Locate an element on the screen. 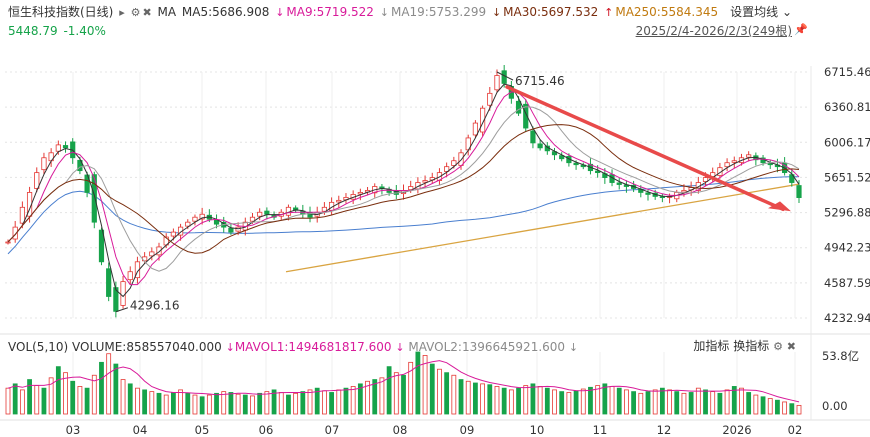 This screenshot has height=437, width=870. y-tick-label: 4587.59 is located at coordinates (847, 283).